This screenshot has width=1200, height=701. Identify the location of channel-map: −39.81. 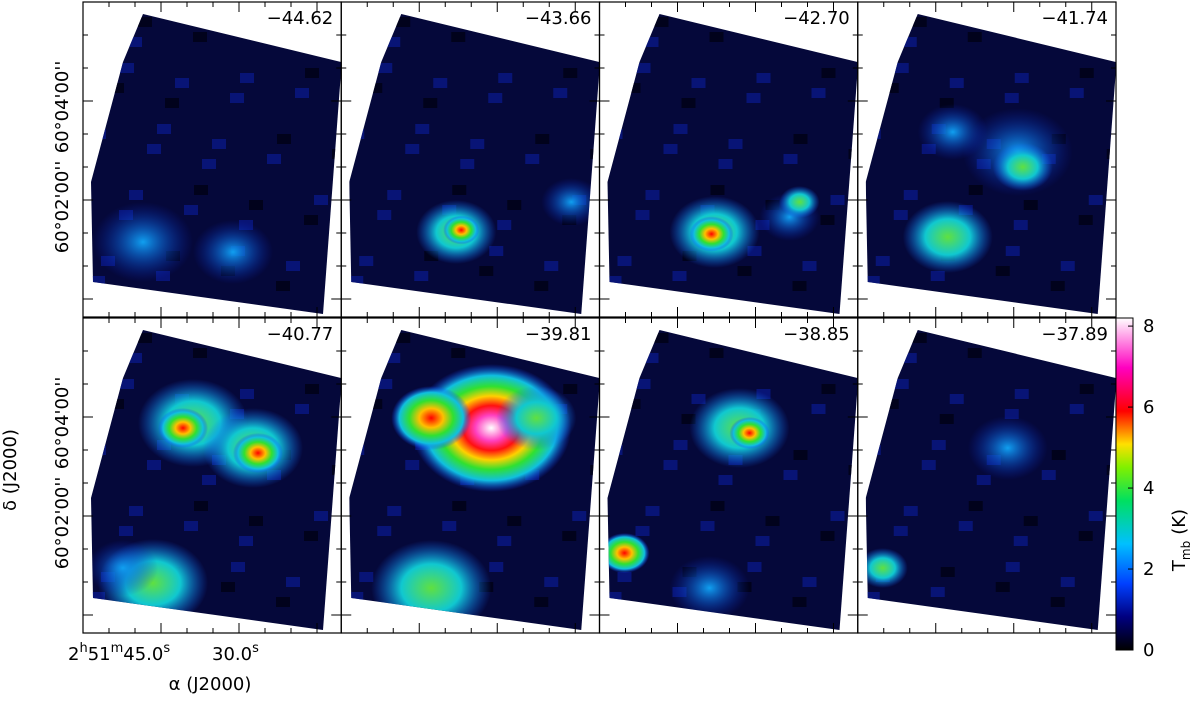
(470, 475).